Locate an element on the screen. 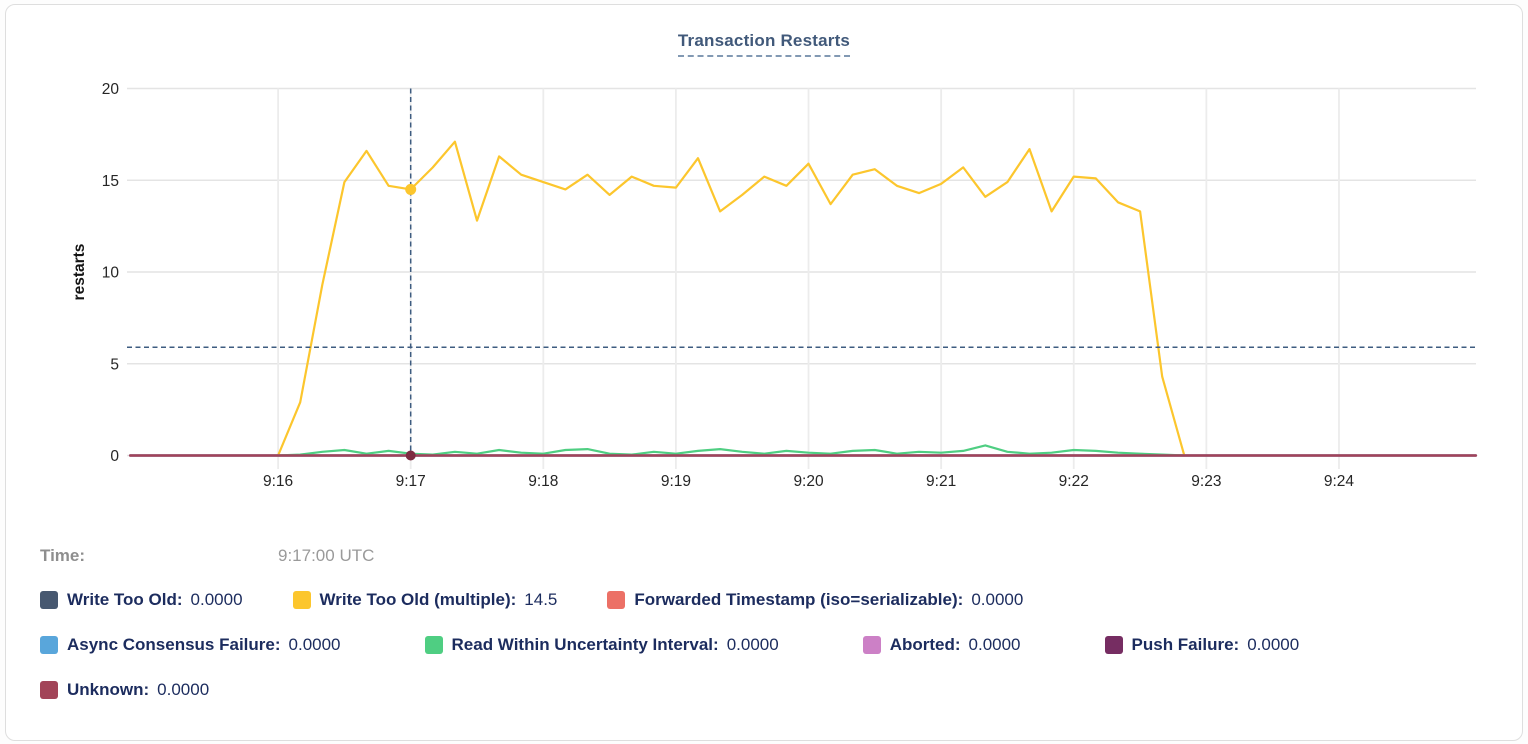 The image size is (1528, 744). hover-dot-write-too-old-multiple is located at coordinates (411, 189).